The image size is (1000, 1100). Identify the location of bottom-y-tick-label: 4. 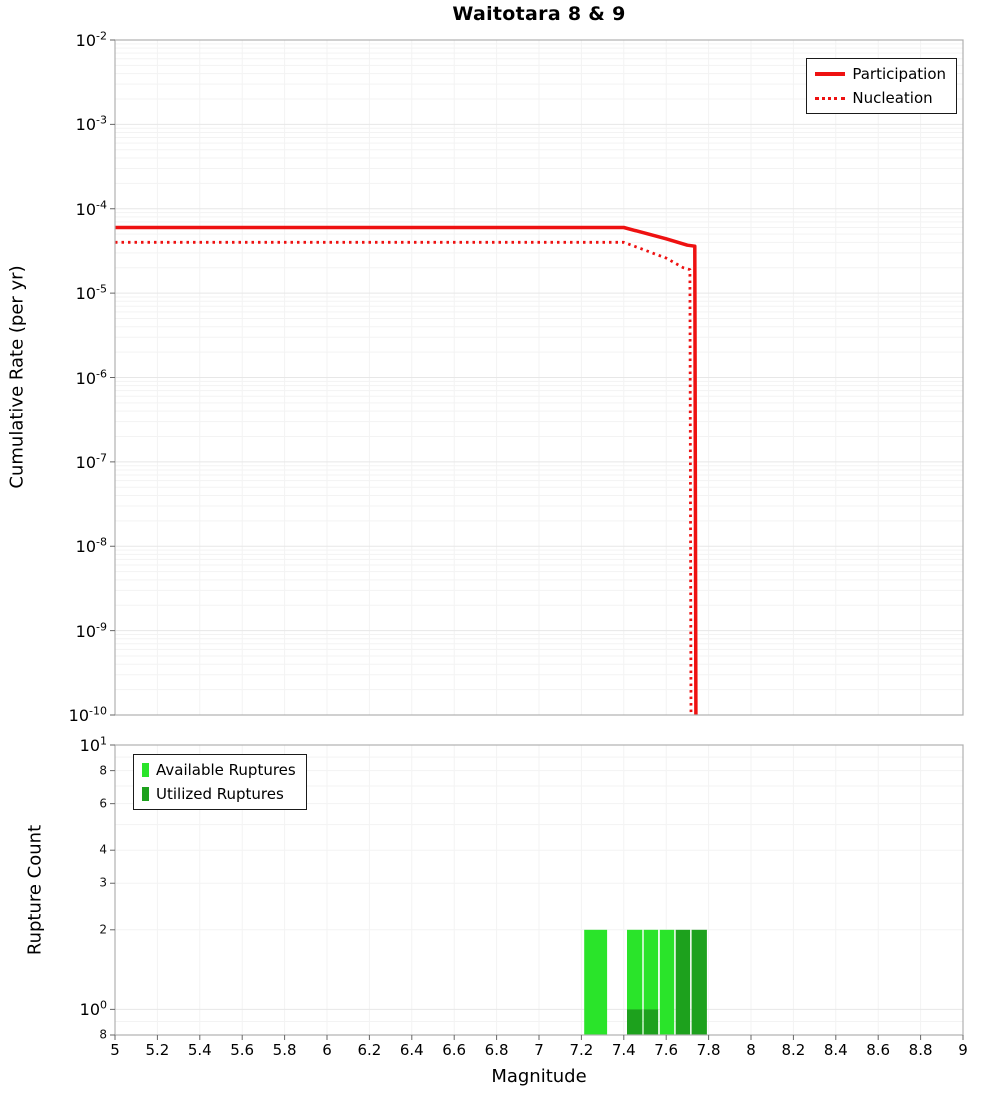
(103, 849).